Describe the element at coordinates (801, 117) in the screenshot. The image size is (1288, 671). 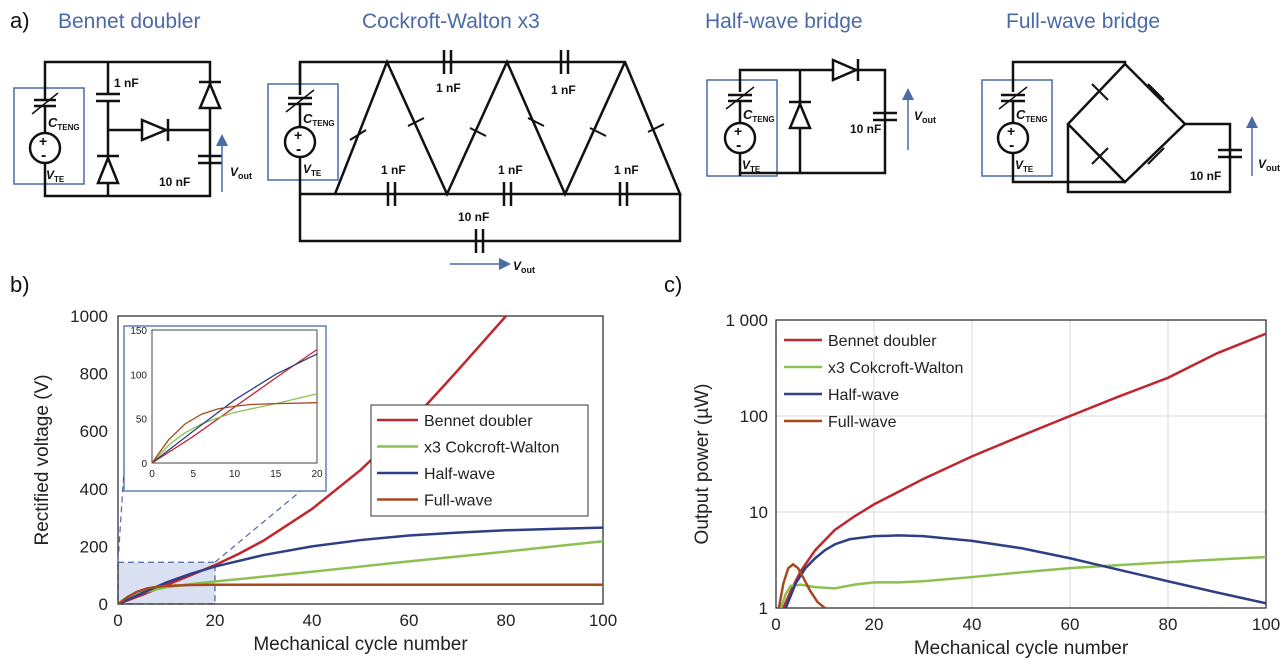
I see `half-circuit` at that location.